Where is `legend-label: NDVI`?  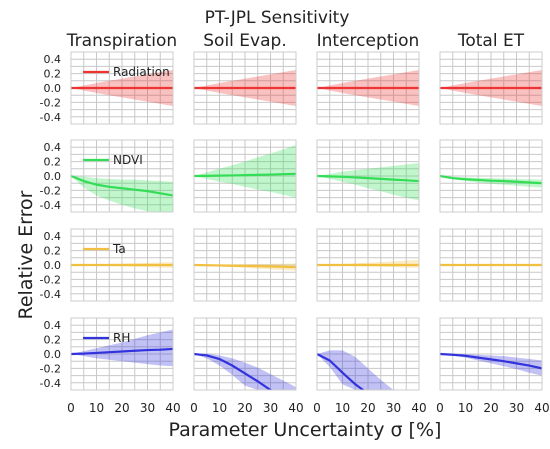 legend-label: NDVI is located at coordinates (128, 160).